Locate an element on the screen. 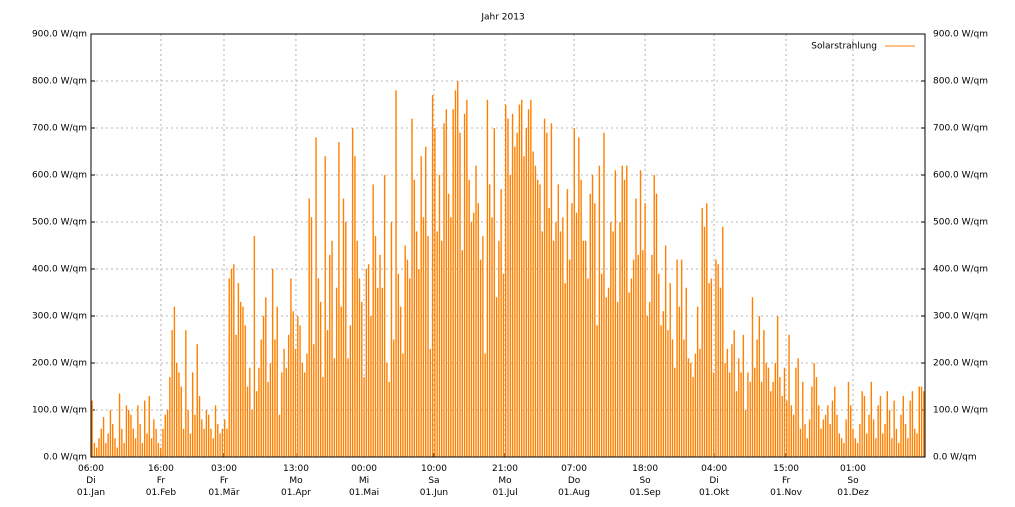  y-tick-label: 0.0 W/qm is located at coordinates (65, 458).